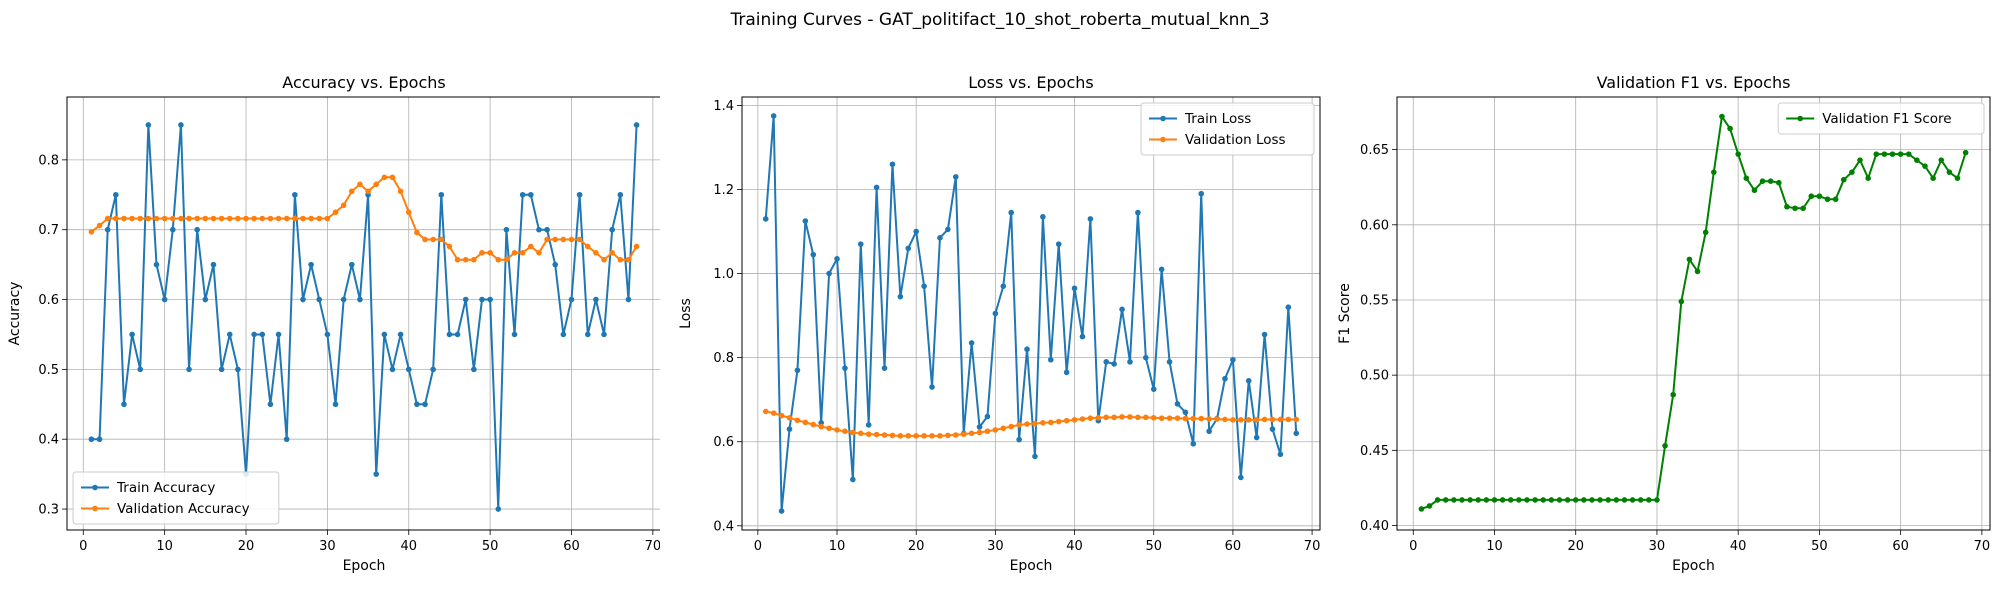 Image resolution: width=2000 pixels, height=600 pixels. I want to click on y-tick-label: 0.50, so click(1374, 376).